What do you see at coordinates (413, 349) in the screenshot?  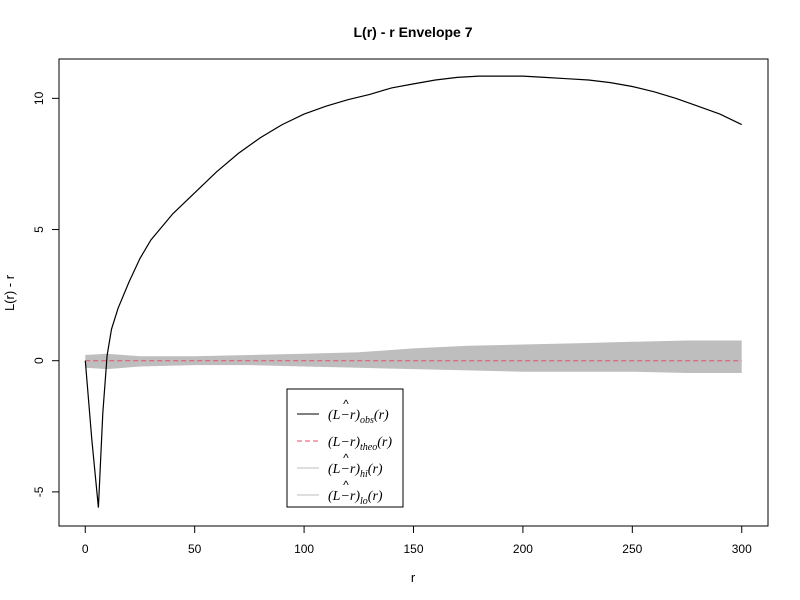 I see `series-hi-line` at bounding box center [413, 349].